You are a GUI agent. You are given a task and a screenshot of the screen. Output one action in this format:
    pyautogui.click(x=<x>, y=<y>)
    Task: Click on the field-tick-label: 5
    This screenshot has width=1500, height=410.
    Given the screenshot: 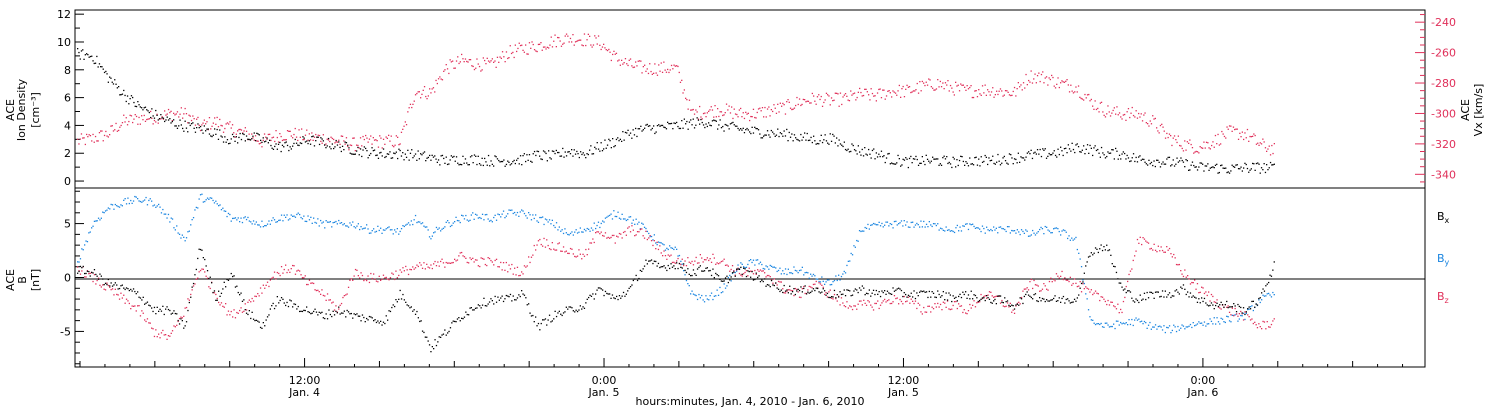 What is the action you would take?
    pyautogui.click(x=67, y=224)
    